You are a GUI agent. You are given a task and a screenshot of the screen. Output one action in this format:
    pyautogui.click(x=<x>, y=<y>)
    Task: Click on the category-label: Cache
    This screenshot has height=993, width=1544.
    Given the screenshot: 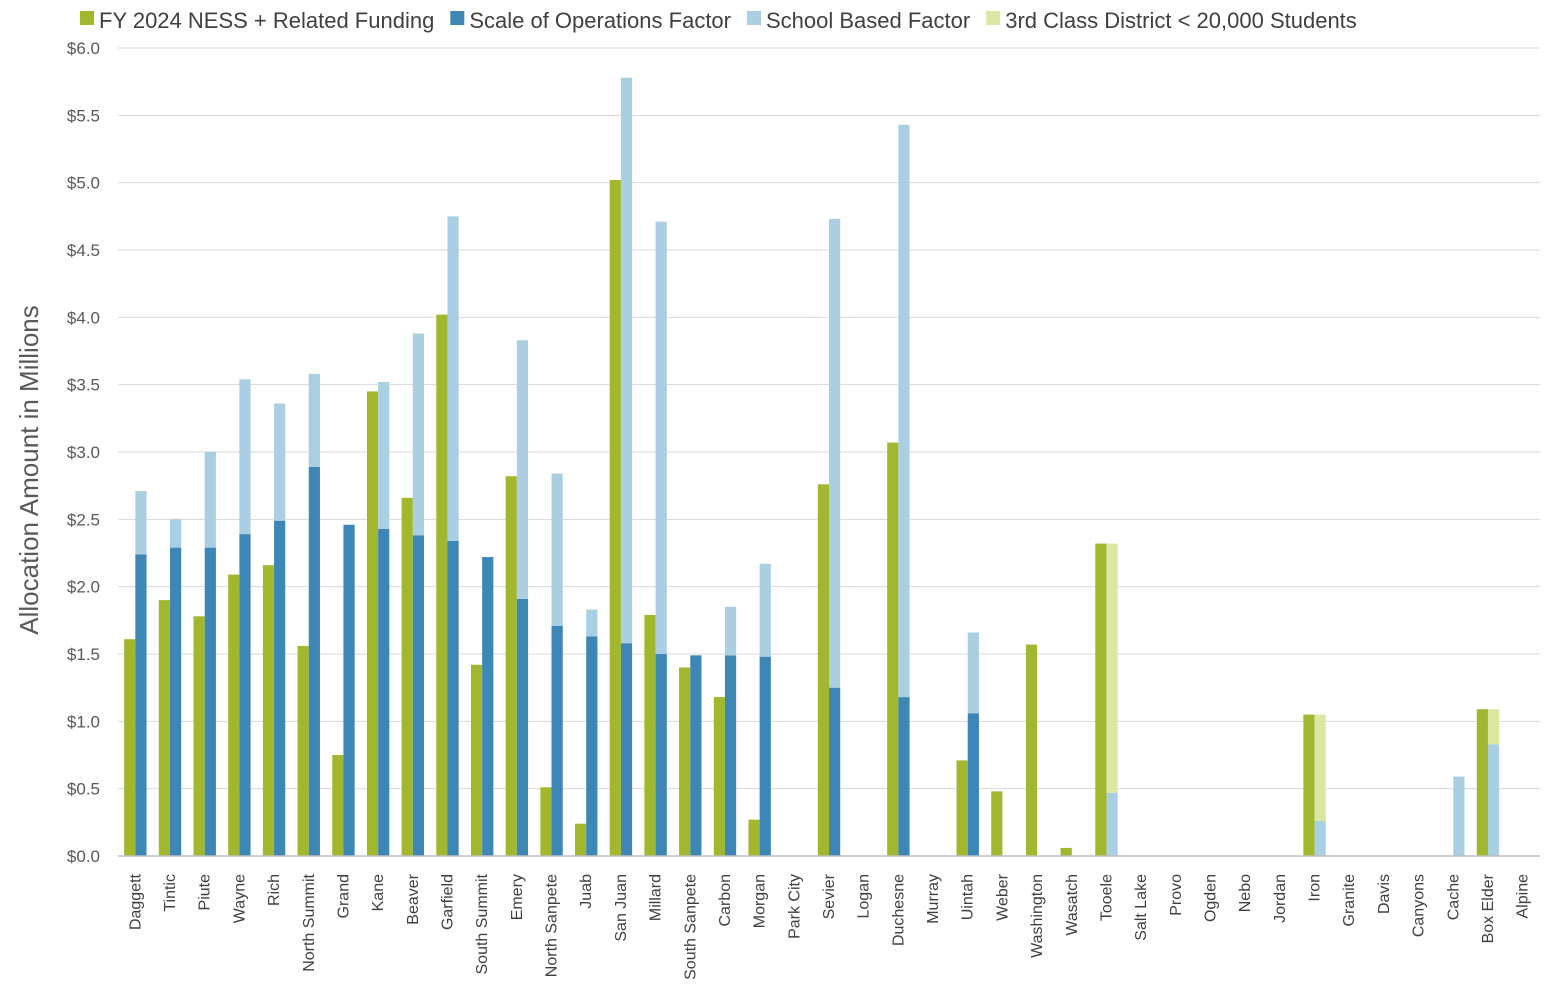 What is the action you would take?
    pyautogui.click(x=1453, y=897)
    